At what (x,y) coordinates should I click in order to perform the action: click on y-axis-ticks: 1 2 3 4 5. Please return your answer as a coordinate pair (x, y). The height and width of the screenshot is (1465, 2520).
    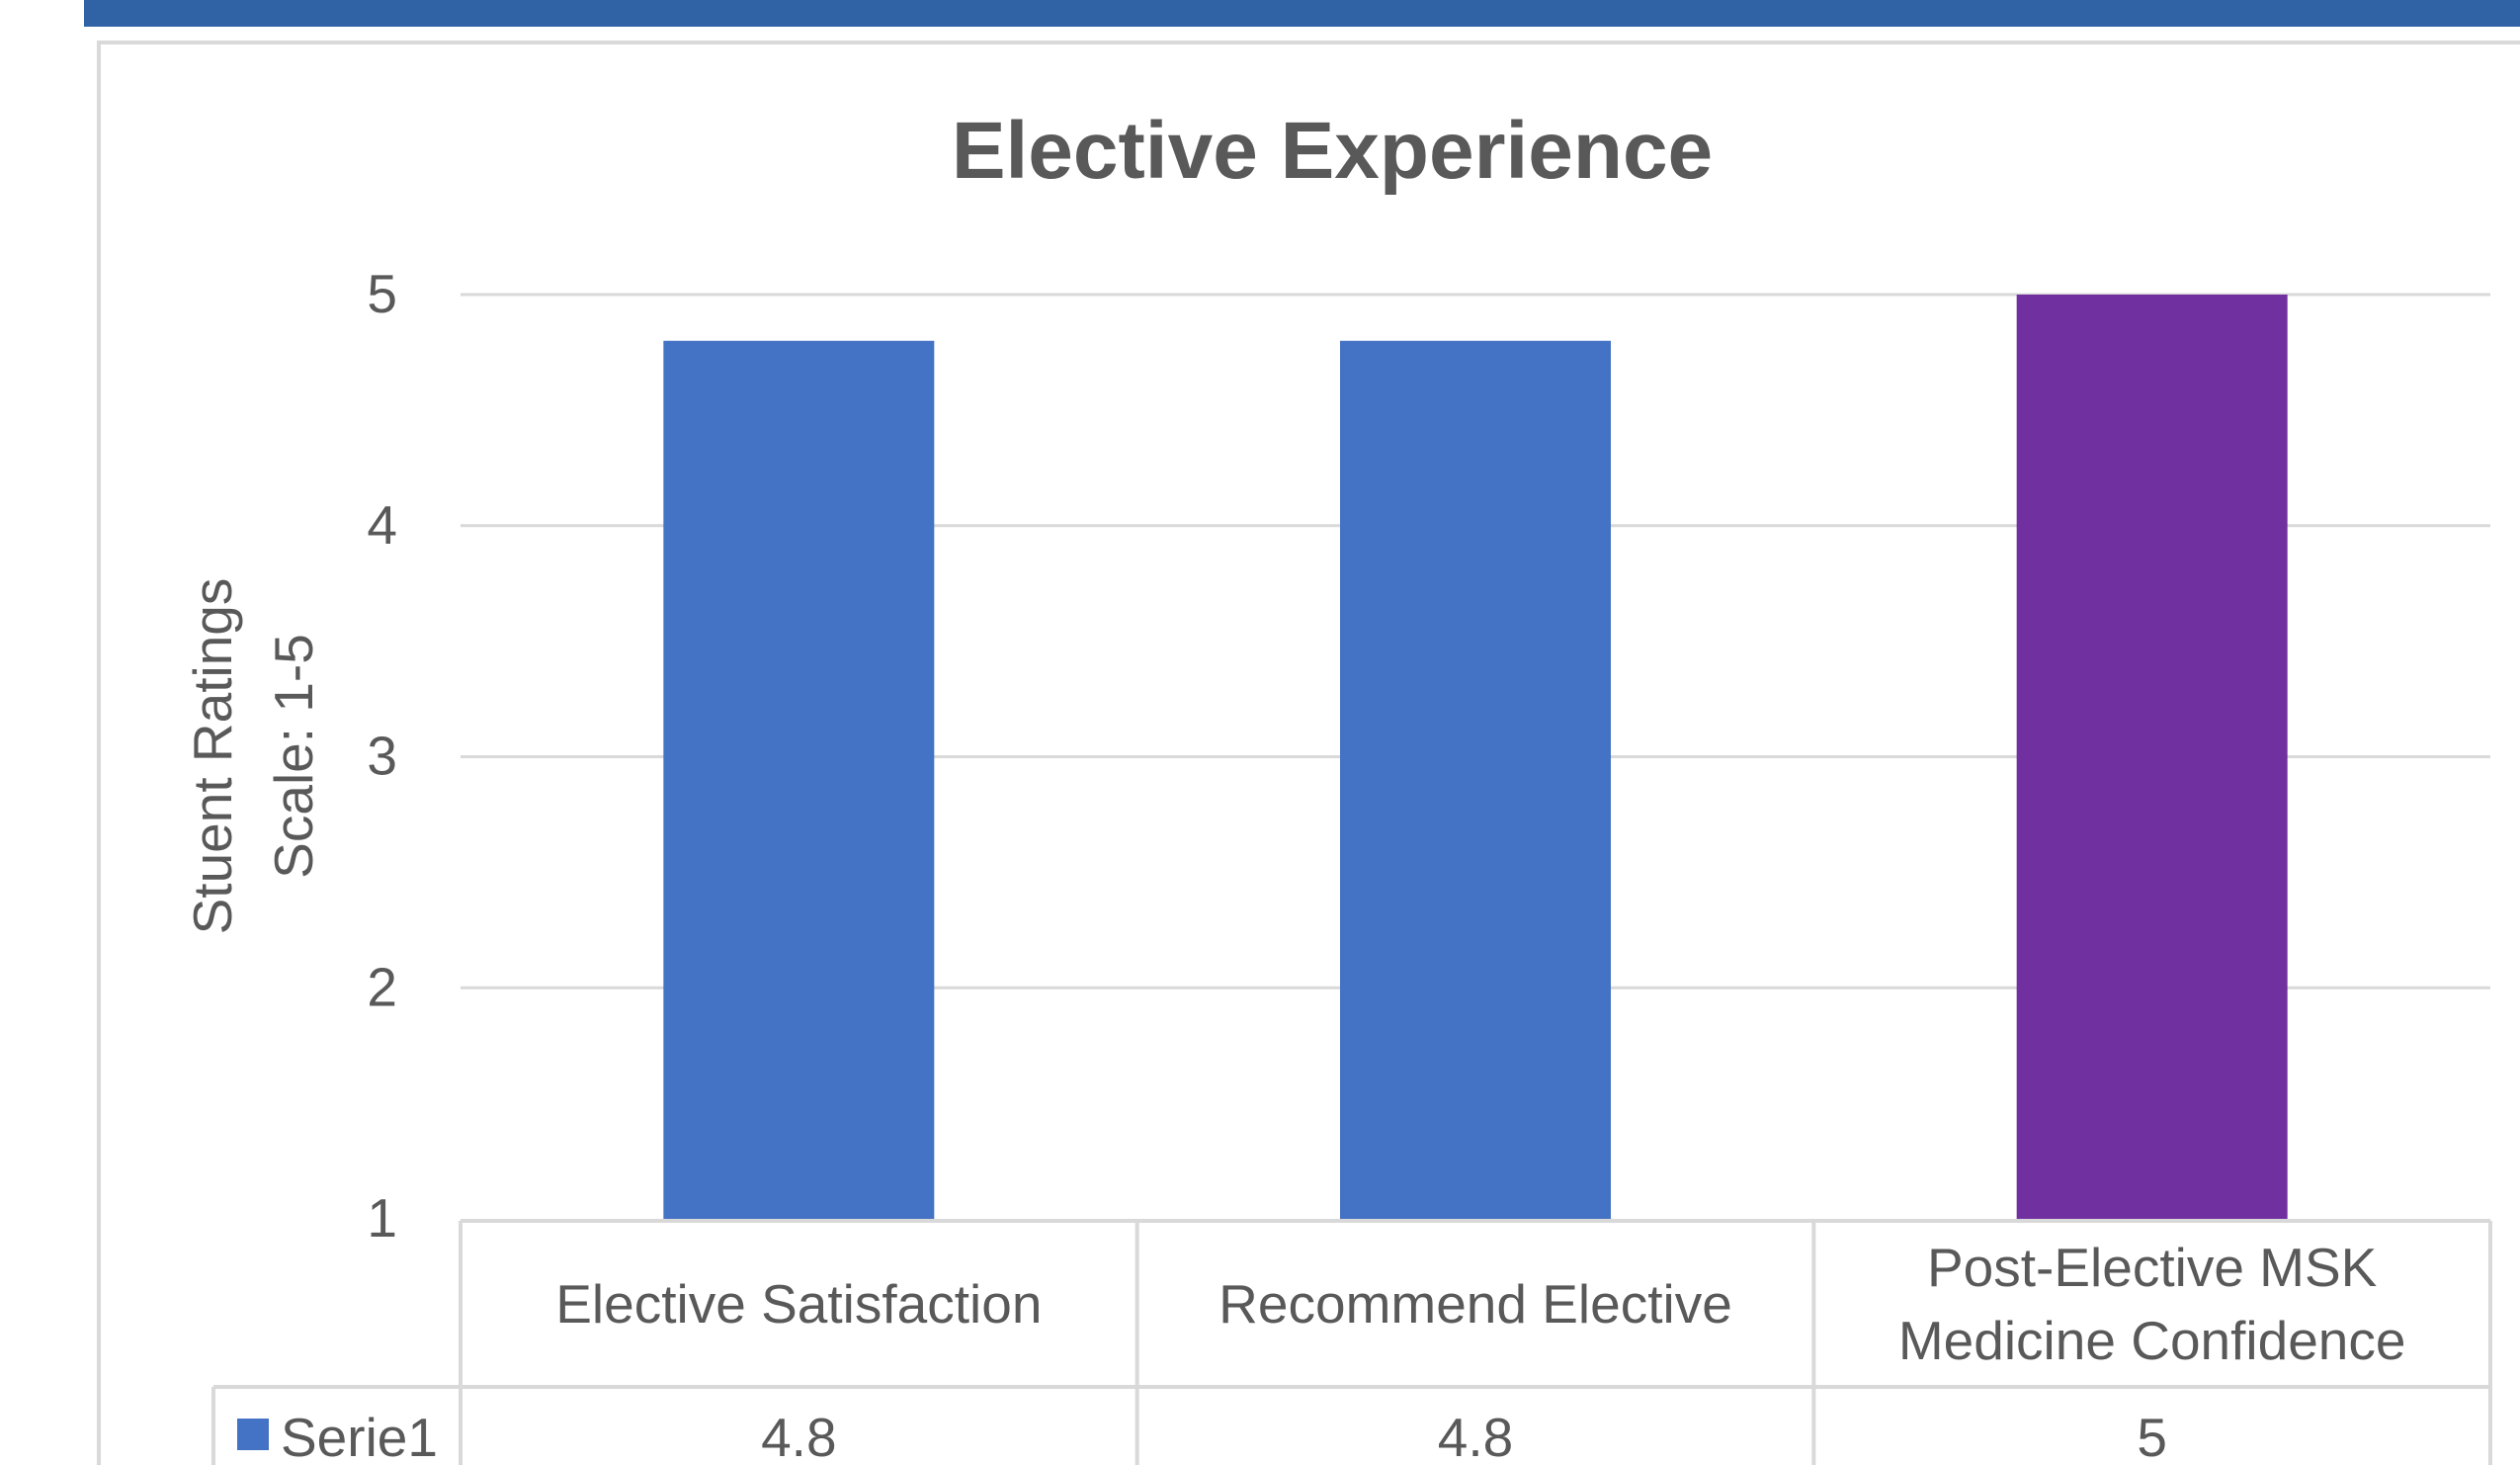
    Looking at the image, I should click on (382, 756).